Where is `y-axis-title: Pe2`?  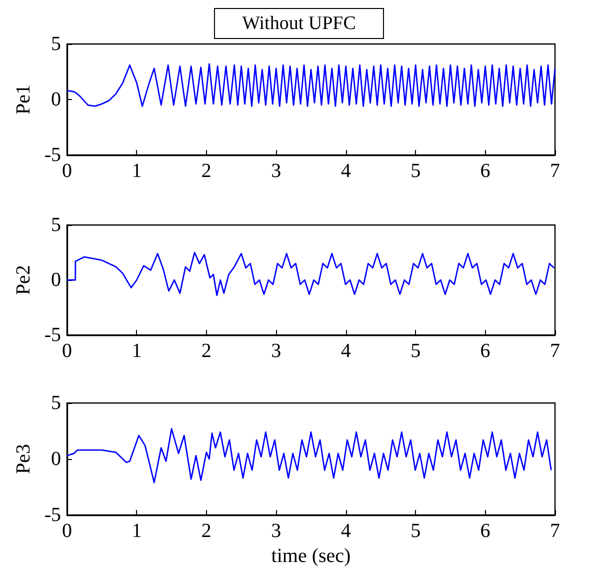 y-axis-title: Pe2 is located at coordinates (23, 280).